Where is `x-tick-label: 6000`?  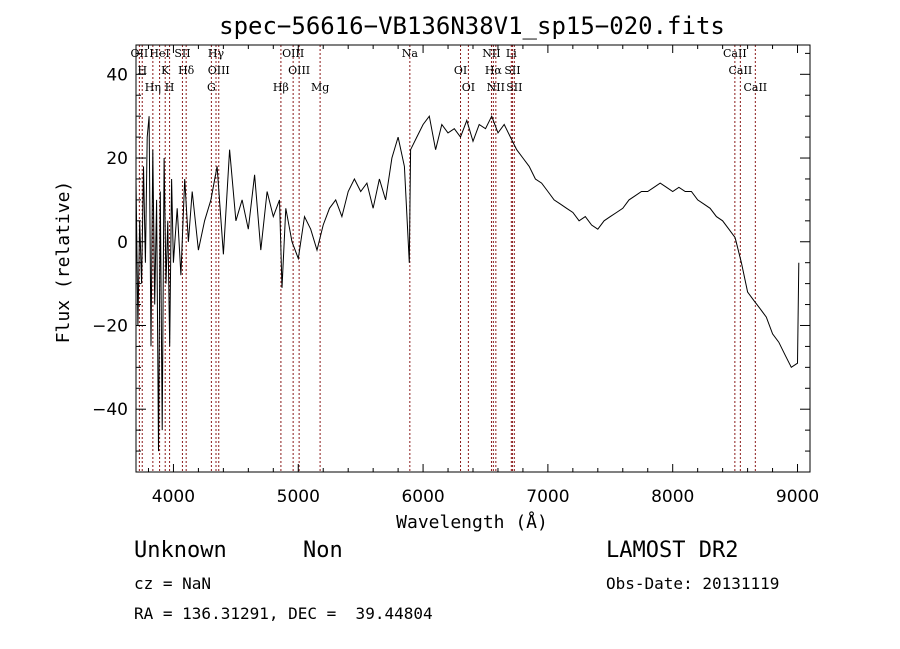
x-tick-label: 6000 is located at coordinates (422, 497).